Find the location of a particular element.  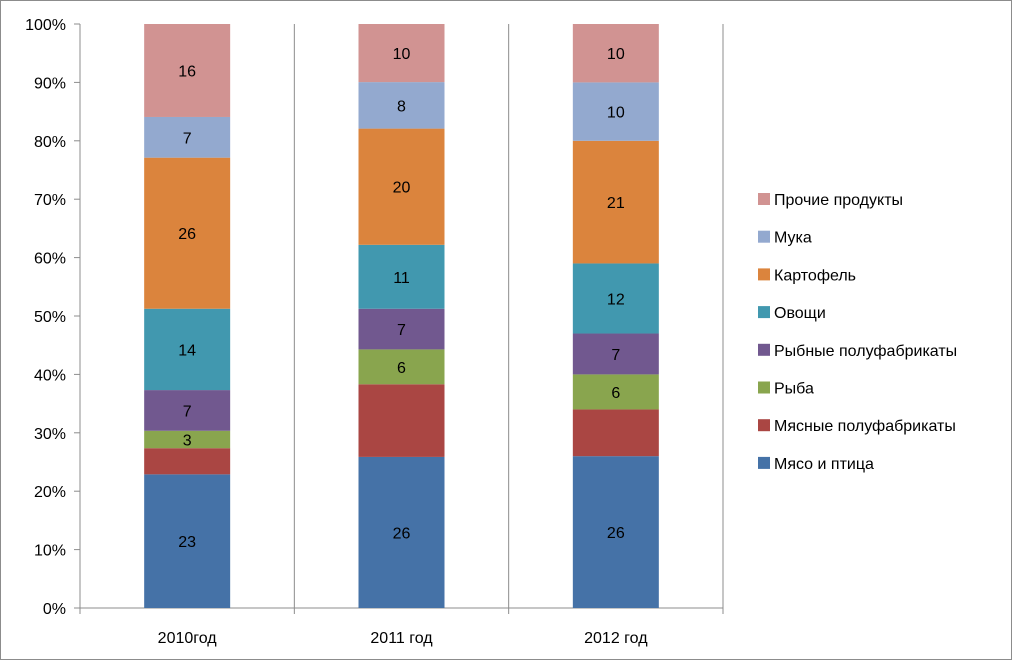

data-label: 21 is located at coordinates (616, 203).